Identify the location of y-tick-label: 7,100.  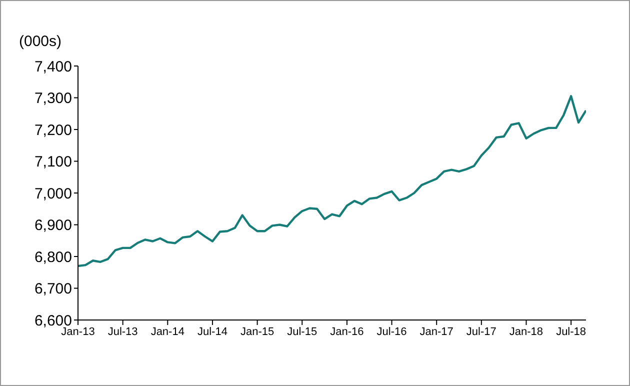
(53, 162).